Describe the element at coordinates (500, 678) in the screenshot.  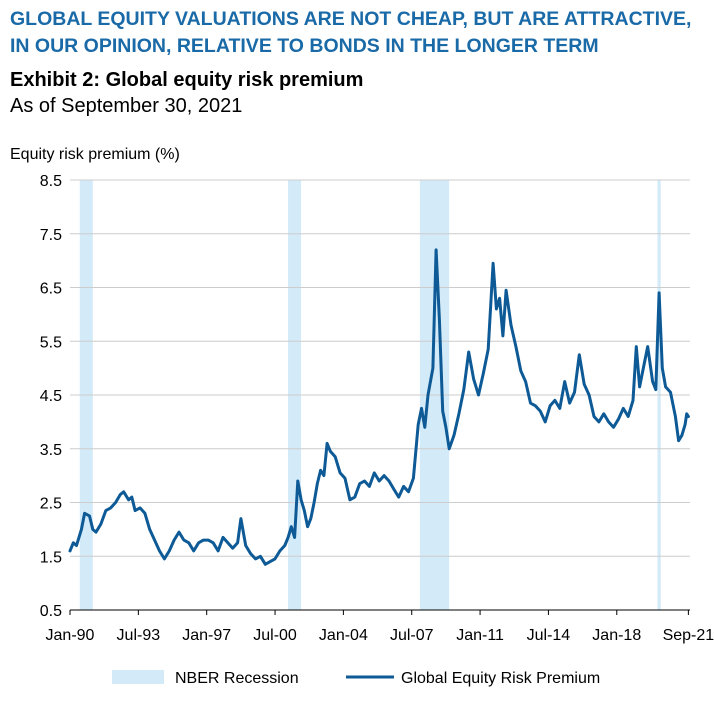
I see `legend-series-label: Global Equity Risk Premium` at that location.